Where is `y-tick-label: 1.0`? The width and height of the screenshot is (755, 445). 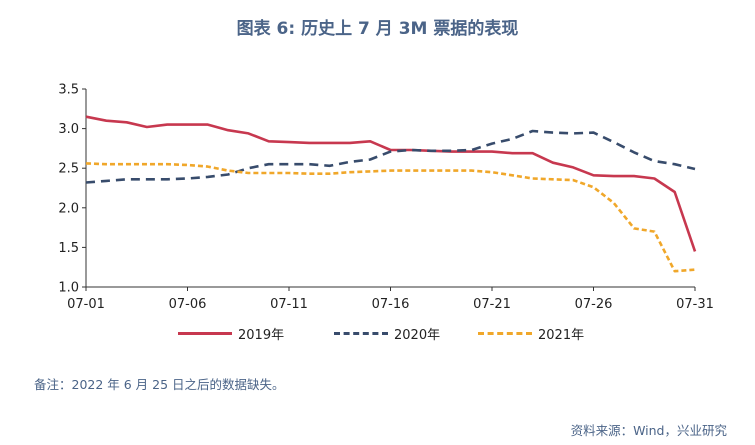
y-tick-label: 1.0 is located at coordinates (68, 288).